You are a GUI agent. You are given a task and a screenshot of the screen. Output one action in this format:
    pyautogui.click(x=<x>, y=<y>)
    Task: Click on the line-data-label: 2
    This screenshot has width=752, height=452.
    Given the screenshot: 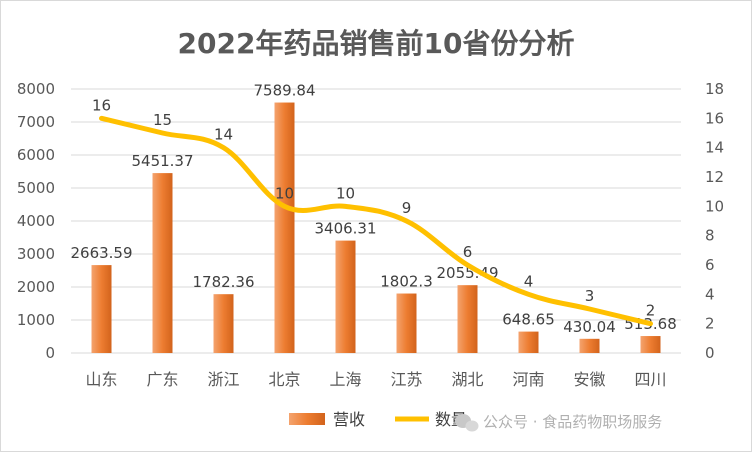 What is the action you would take?
    pyautogui.click(x=651, y=311)
    